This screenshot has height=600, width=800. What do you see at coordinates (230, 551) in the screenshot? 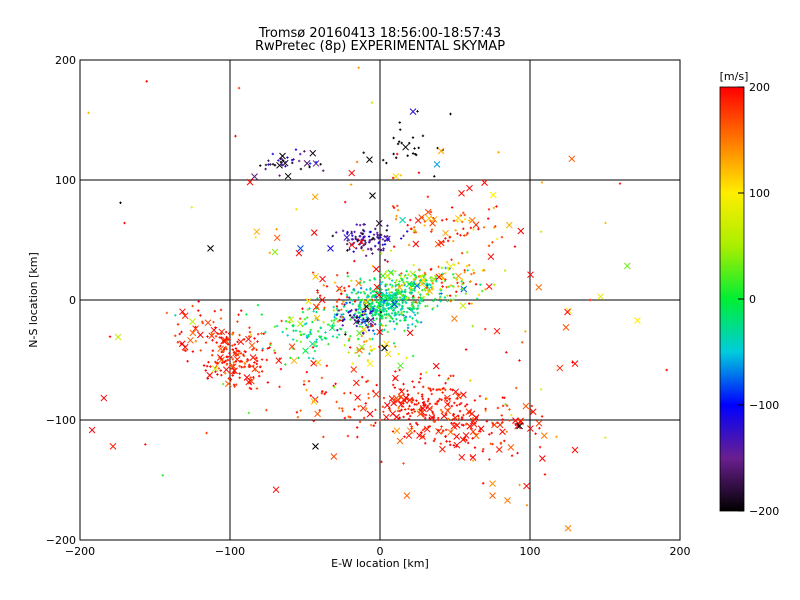
I see `x-tick-label: −100` at bounding box center [230, 551].